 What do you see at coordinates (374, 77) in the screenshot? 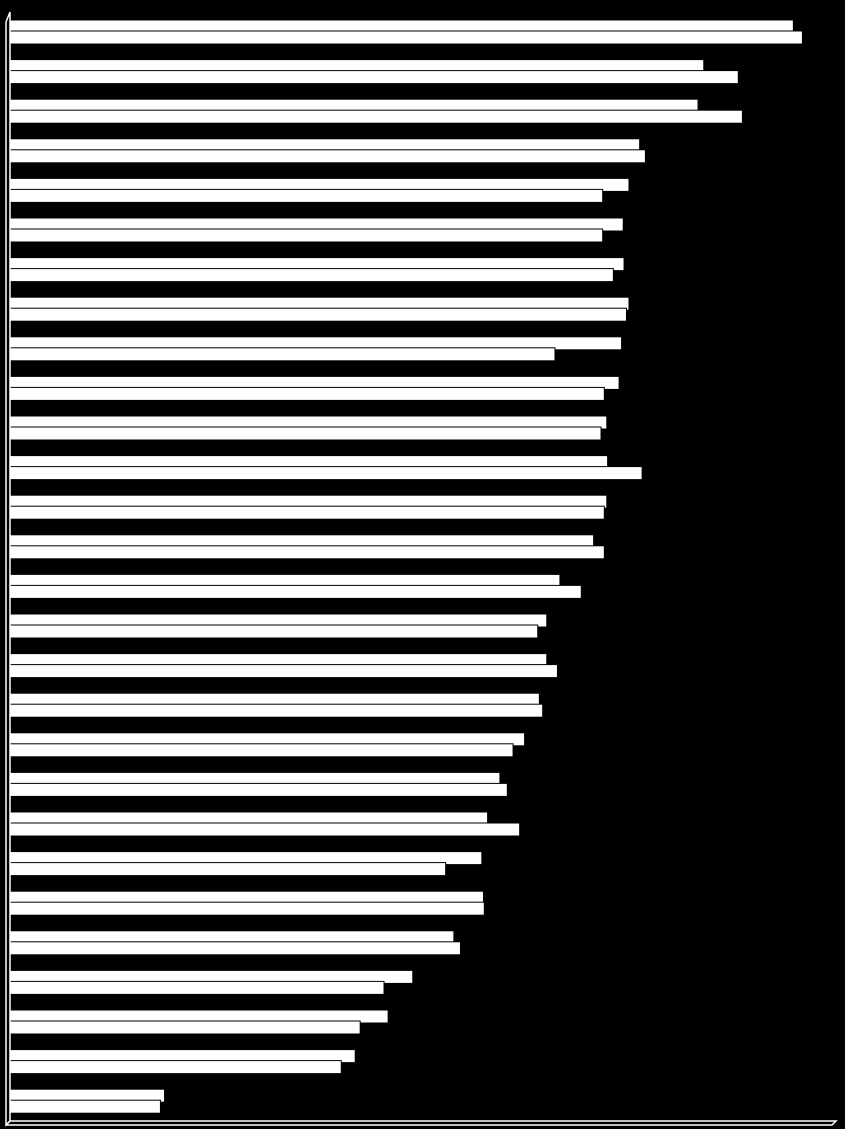
I see `bar-series2-row2` at bounding box center [374, 77].